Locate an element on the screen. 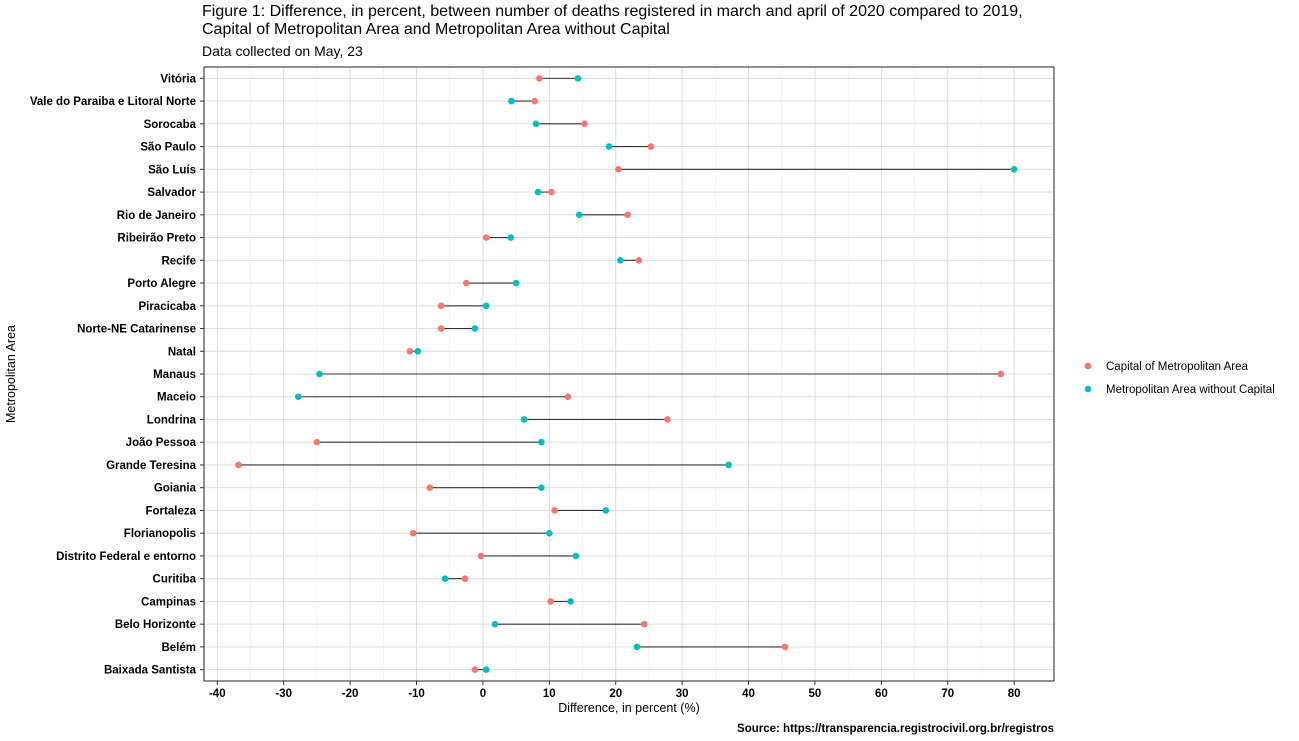 This screenshot has width=1299, height=741. y-tick-label: Porto Alegre is located at coordinates (161, 284).